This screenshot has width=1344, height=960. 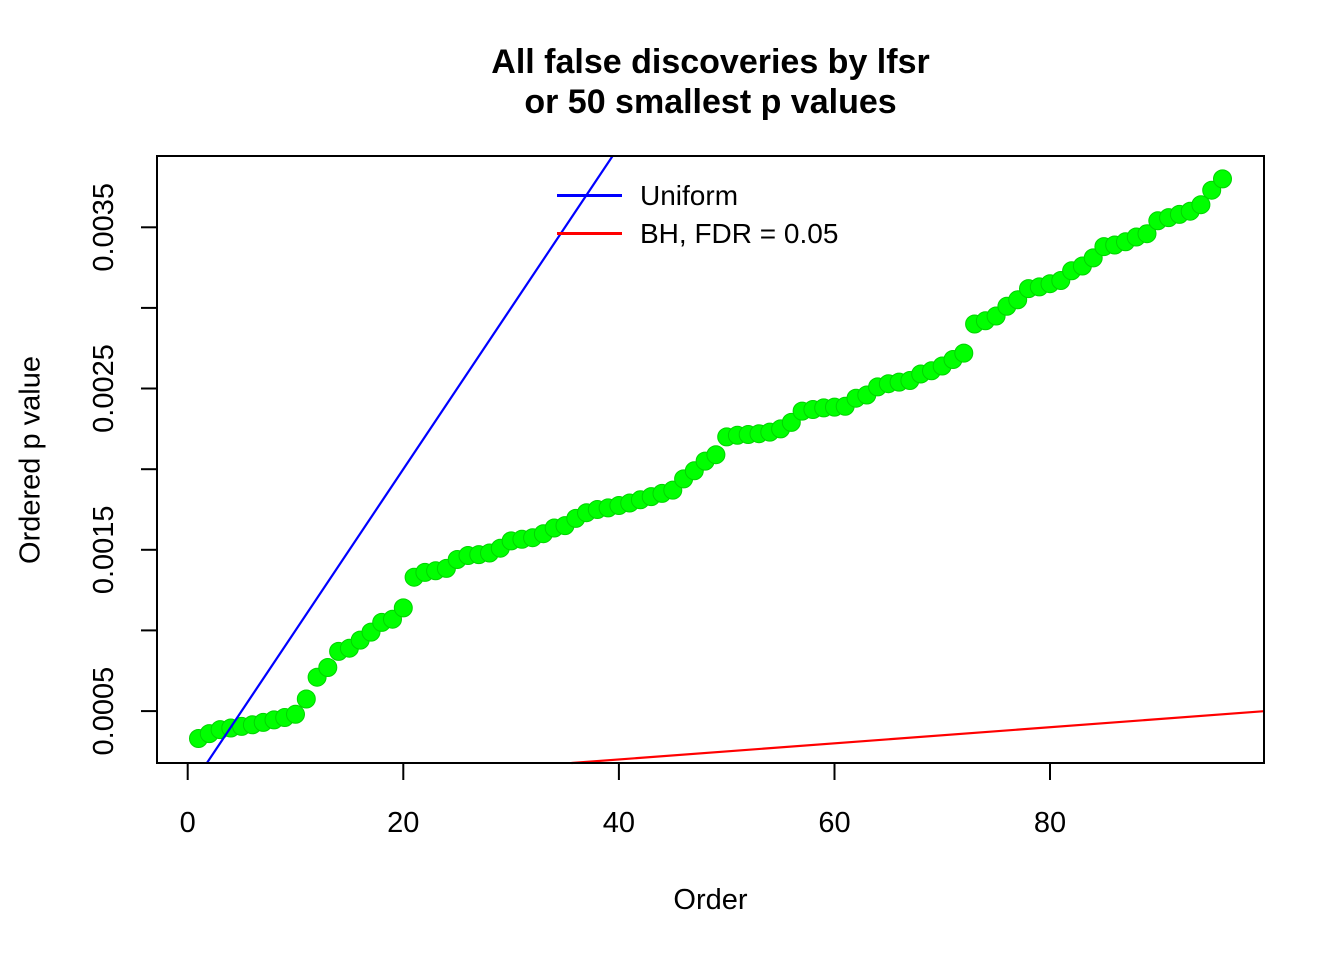 I want to click on y-tick-label: 0.0015, so click(x=104, y=549).